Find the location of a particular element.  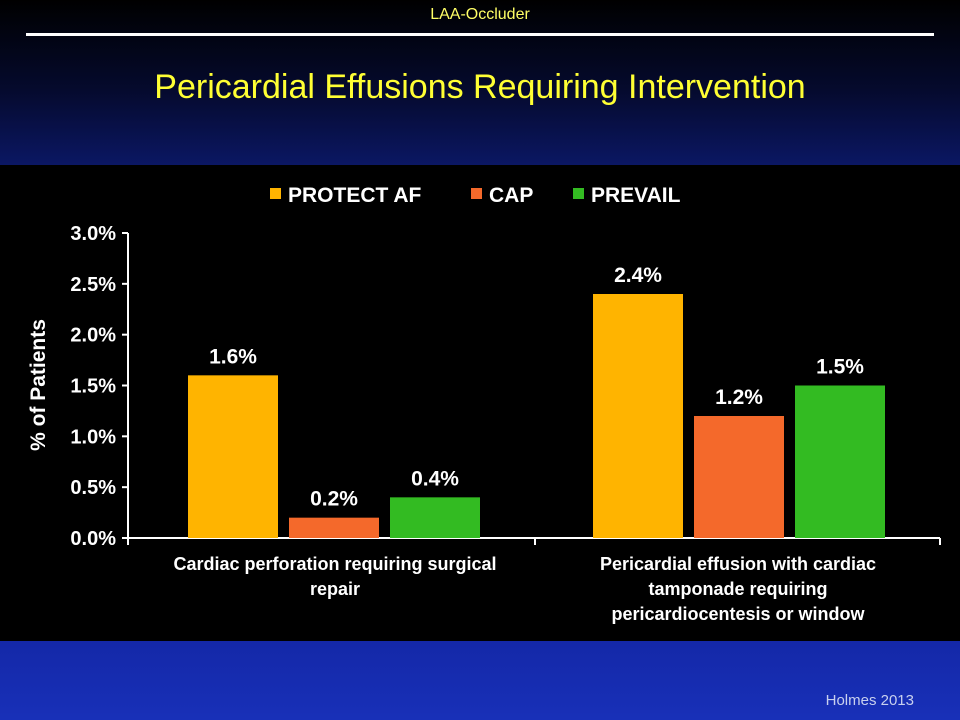

y-tick-label: 1.5% is located at coordinates (93, 387).